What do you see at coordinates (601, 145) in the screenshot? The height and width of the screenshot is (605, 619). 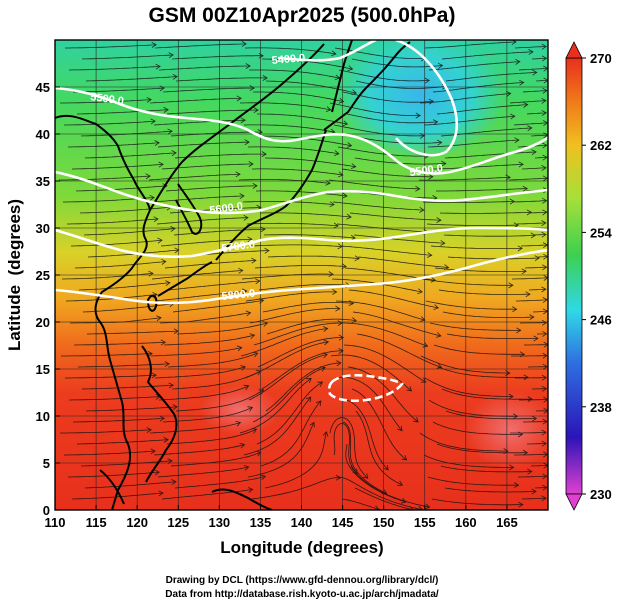 I see `colorbar-tick-label: 262` at bounding box center [601, 145].